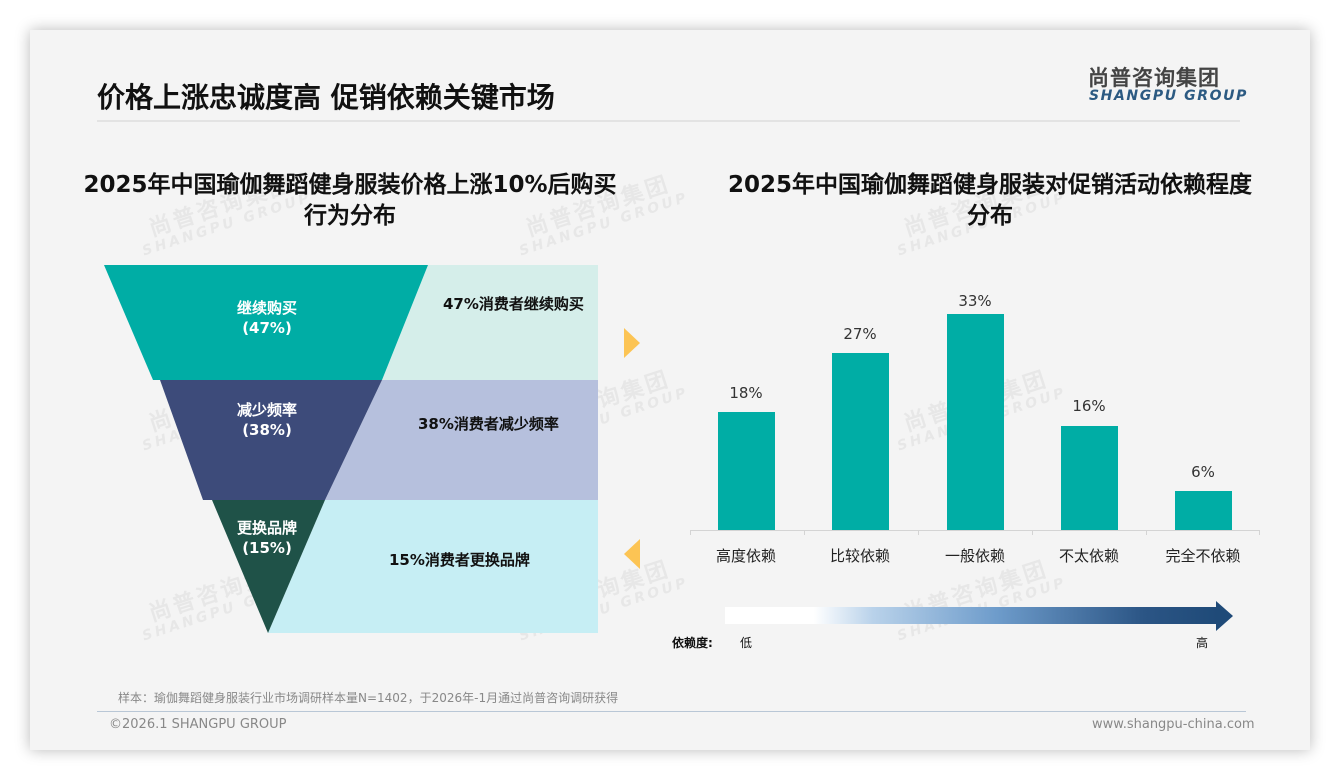 The width and height of the screenshot is (1340, 780). I want to click on bar-value-label: 16%, so click(1089, 406).